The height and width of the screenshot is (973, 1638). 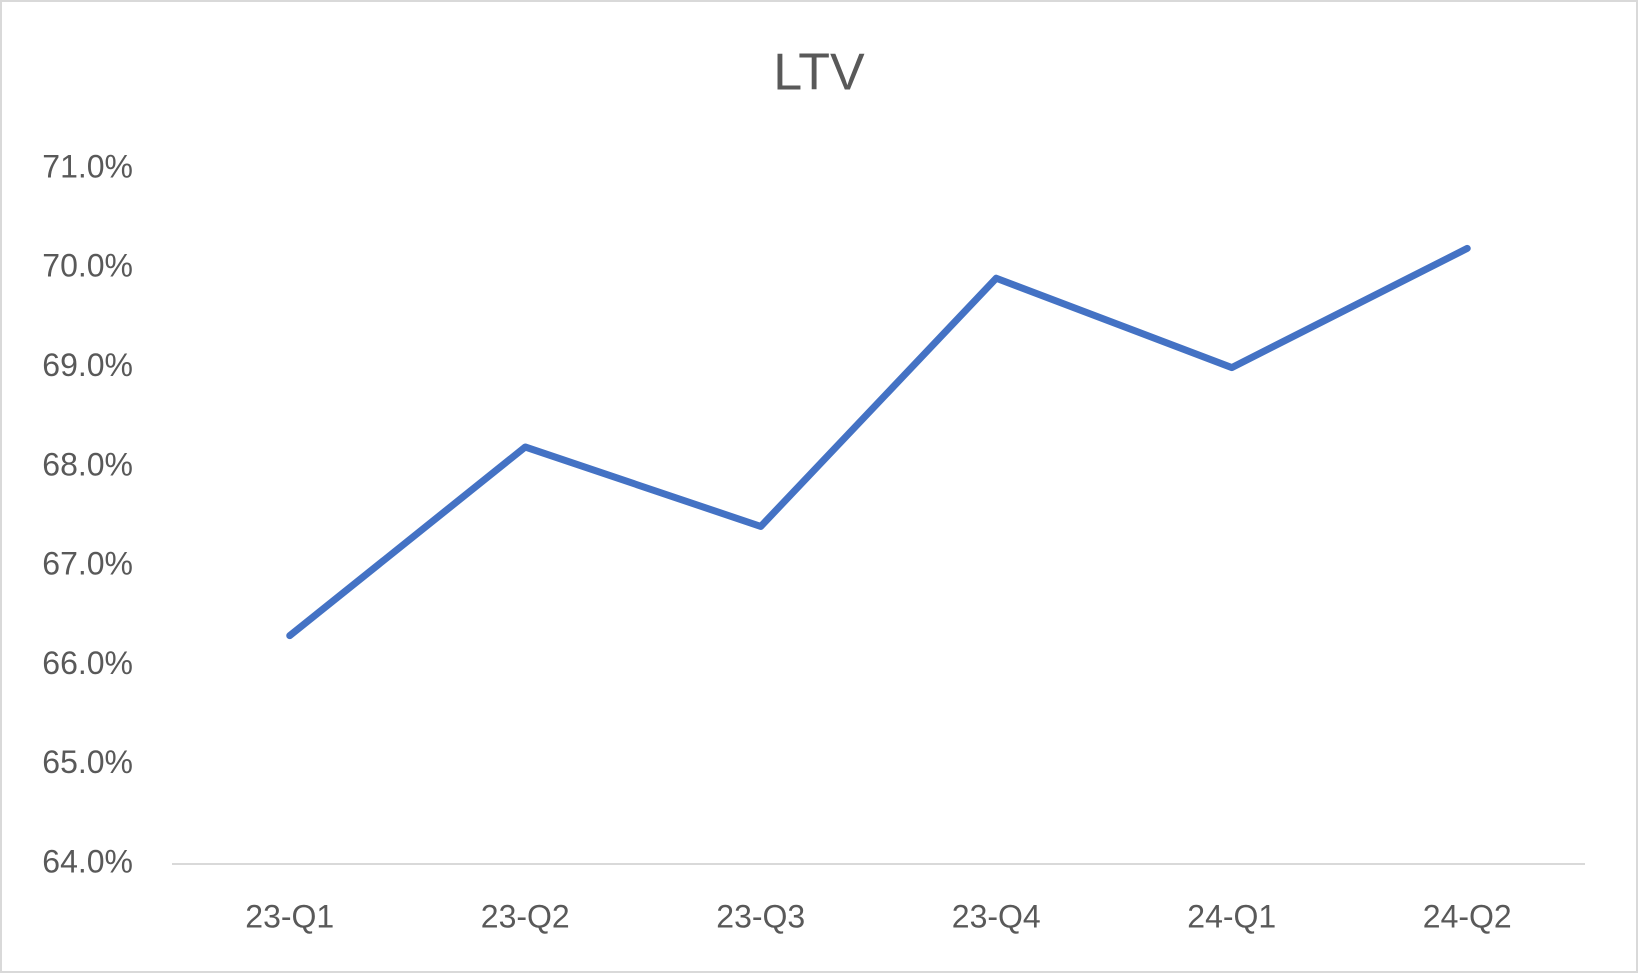 I want to click on y-tick-label: 69.0%, so click(x=87, y=365).